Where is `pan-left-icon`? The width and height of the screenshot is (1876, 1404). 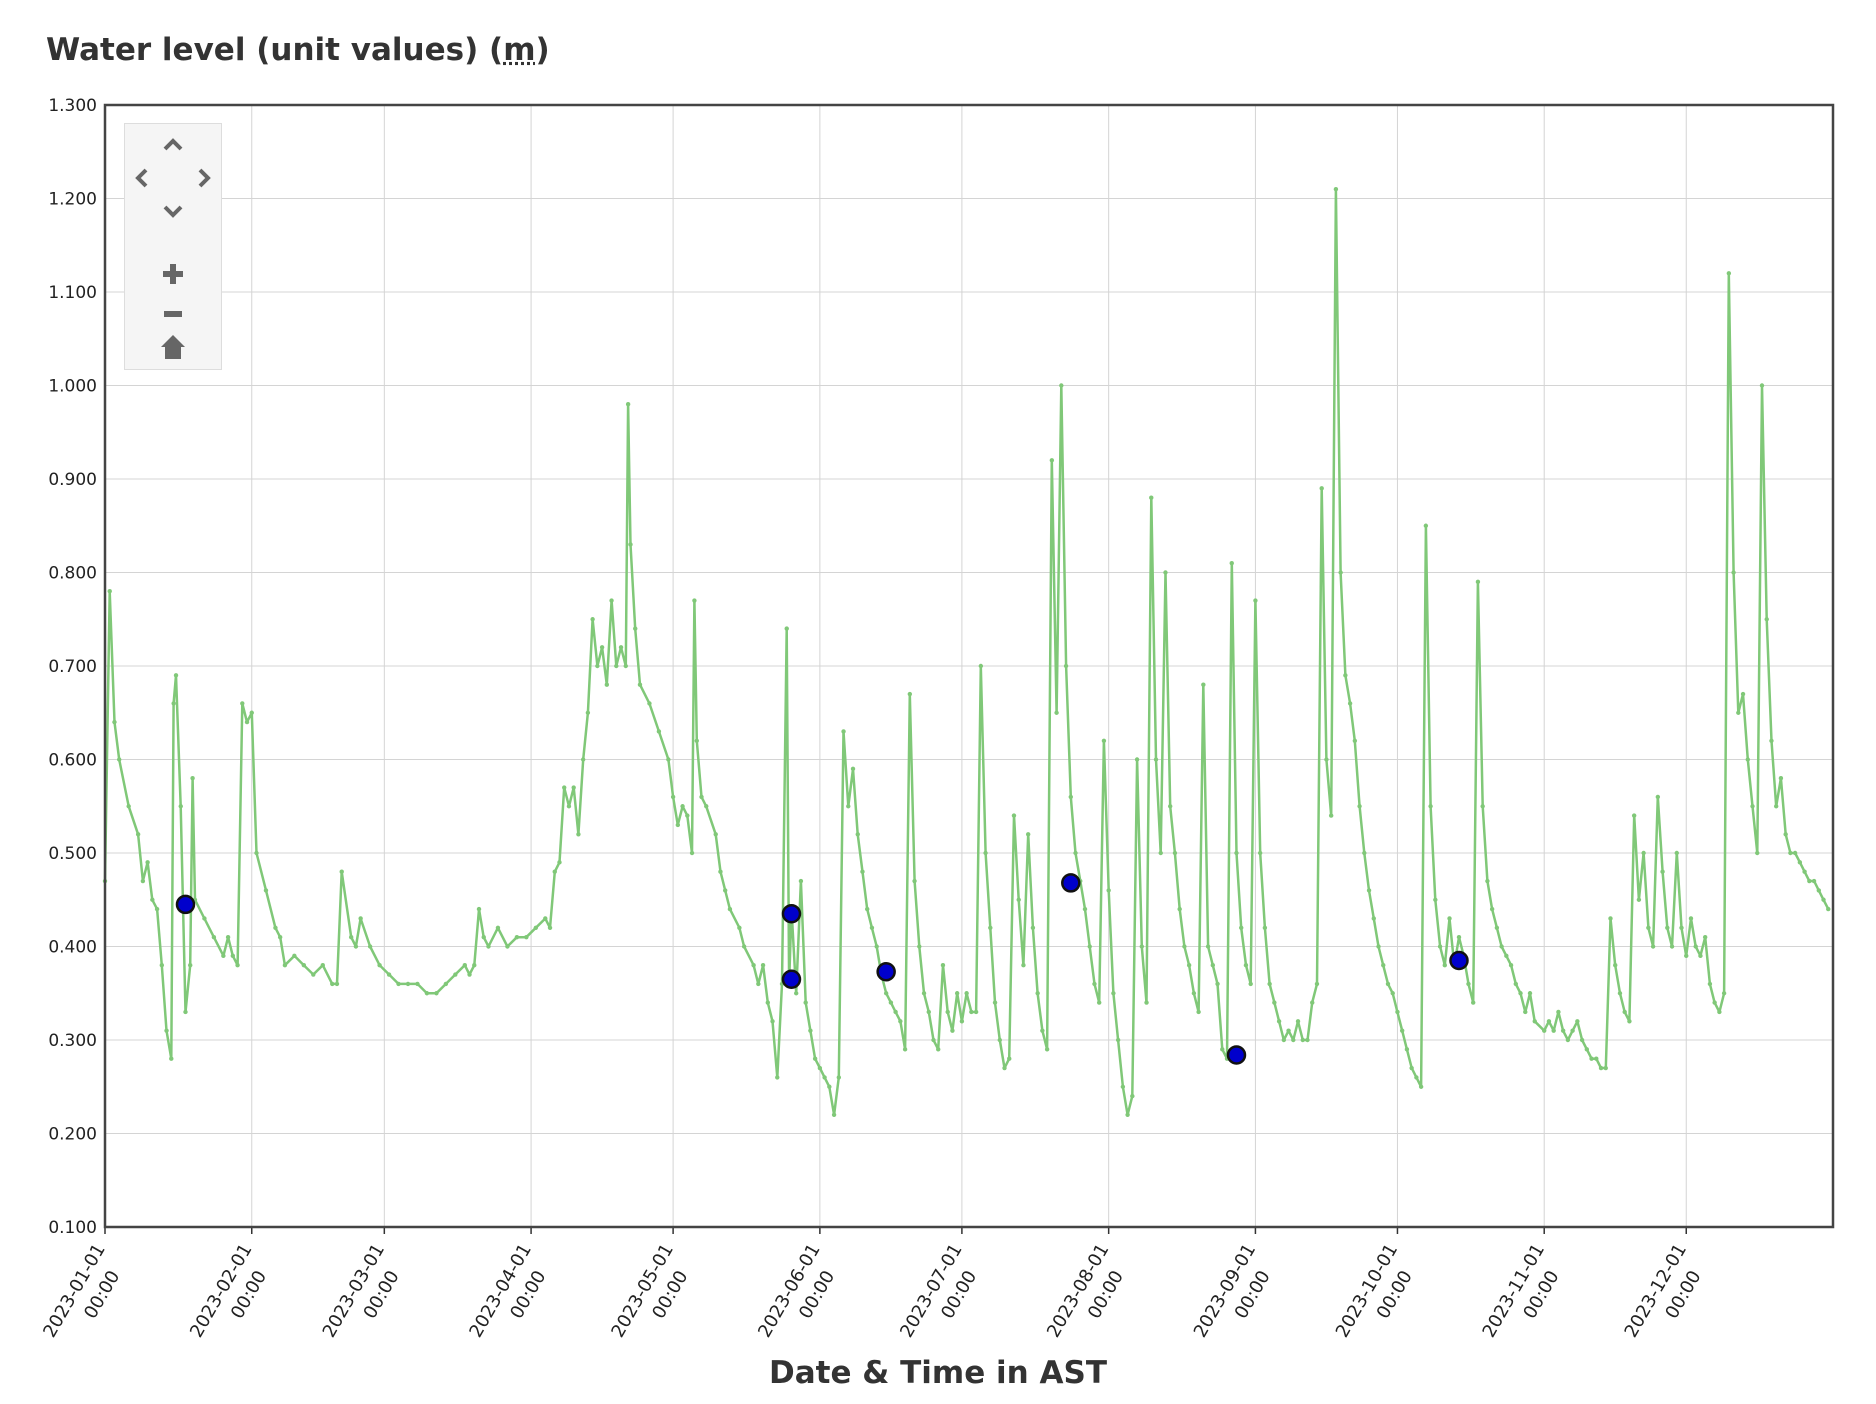 pan-left-icon is located at coordinates (141, 178).